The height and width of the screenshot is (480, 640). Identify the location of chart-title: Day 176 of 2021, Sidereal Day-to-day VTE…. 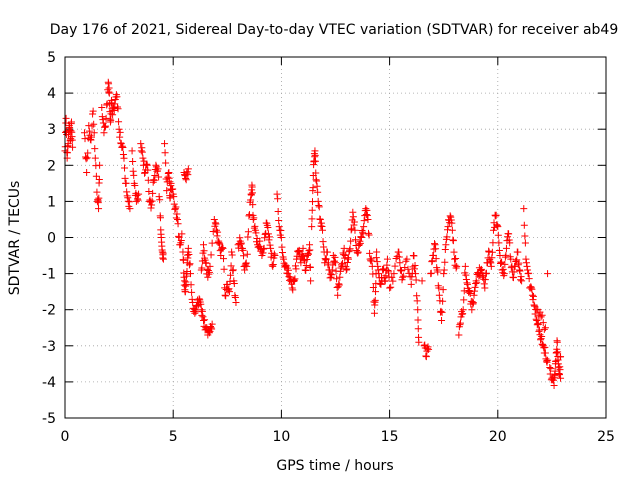
(334, 30).